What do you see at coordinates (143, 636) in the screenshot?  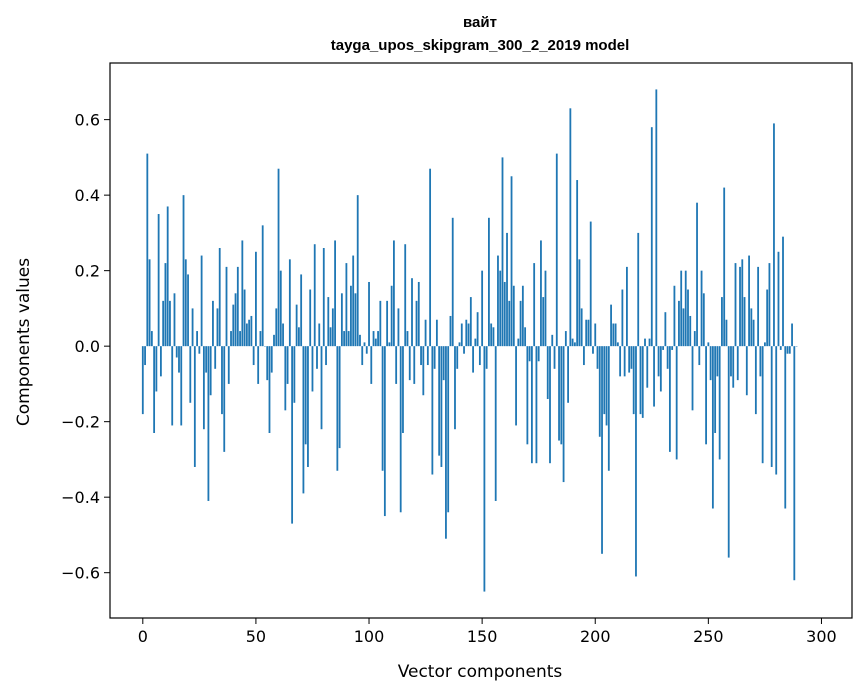 I see `x-tick-label: 0` at bounding box center [143, 636].